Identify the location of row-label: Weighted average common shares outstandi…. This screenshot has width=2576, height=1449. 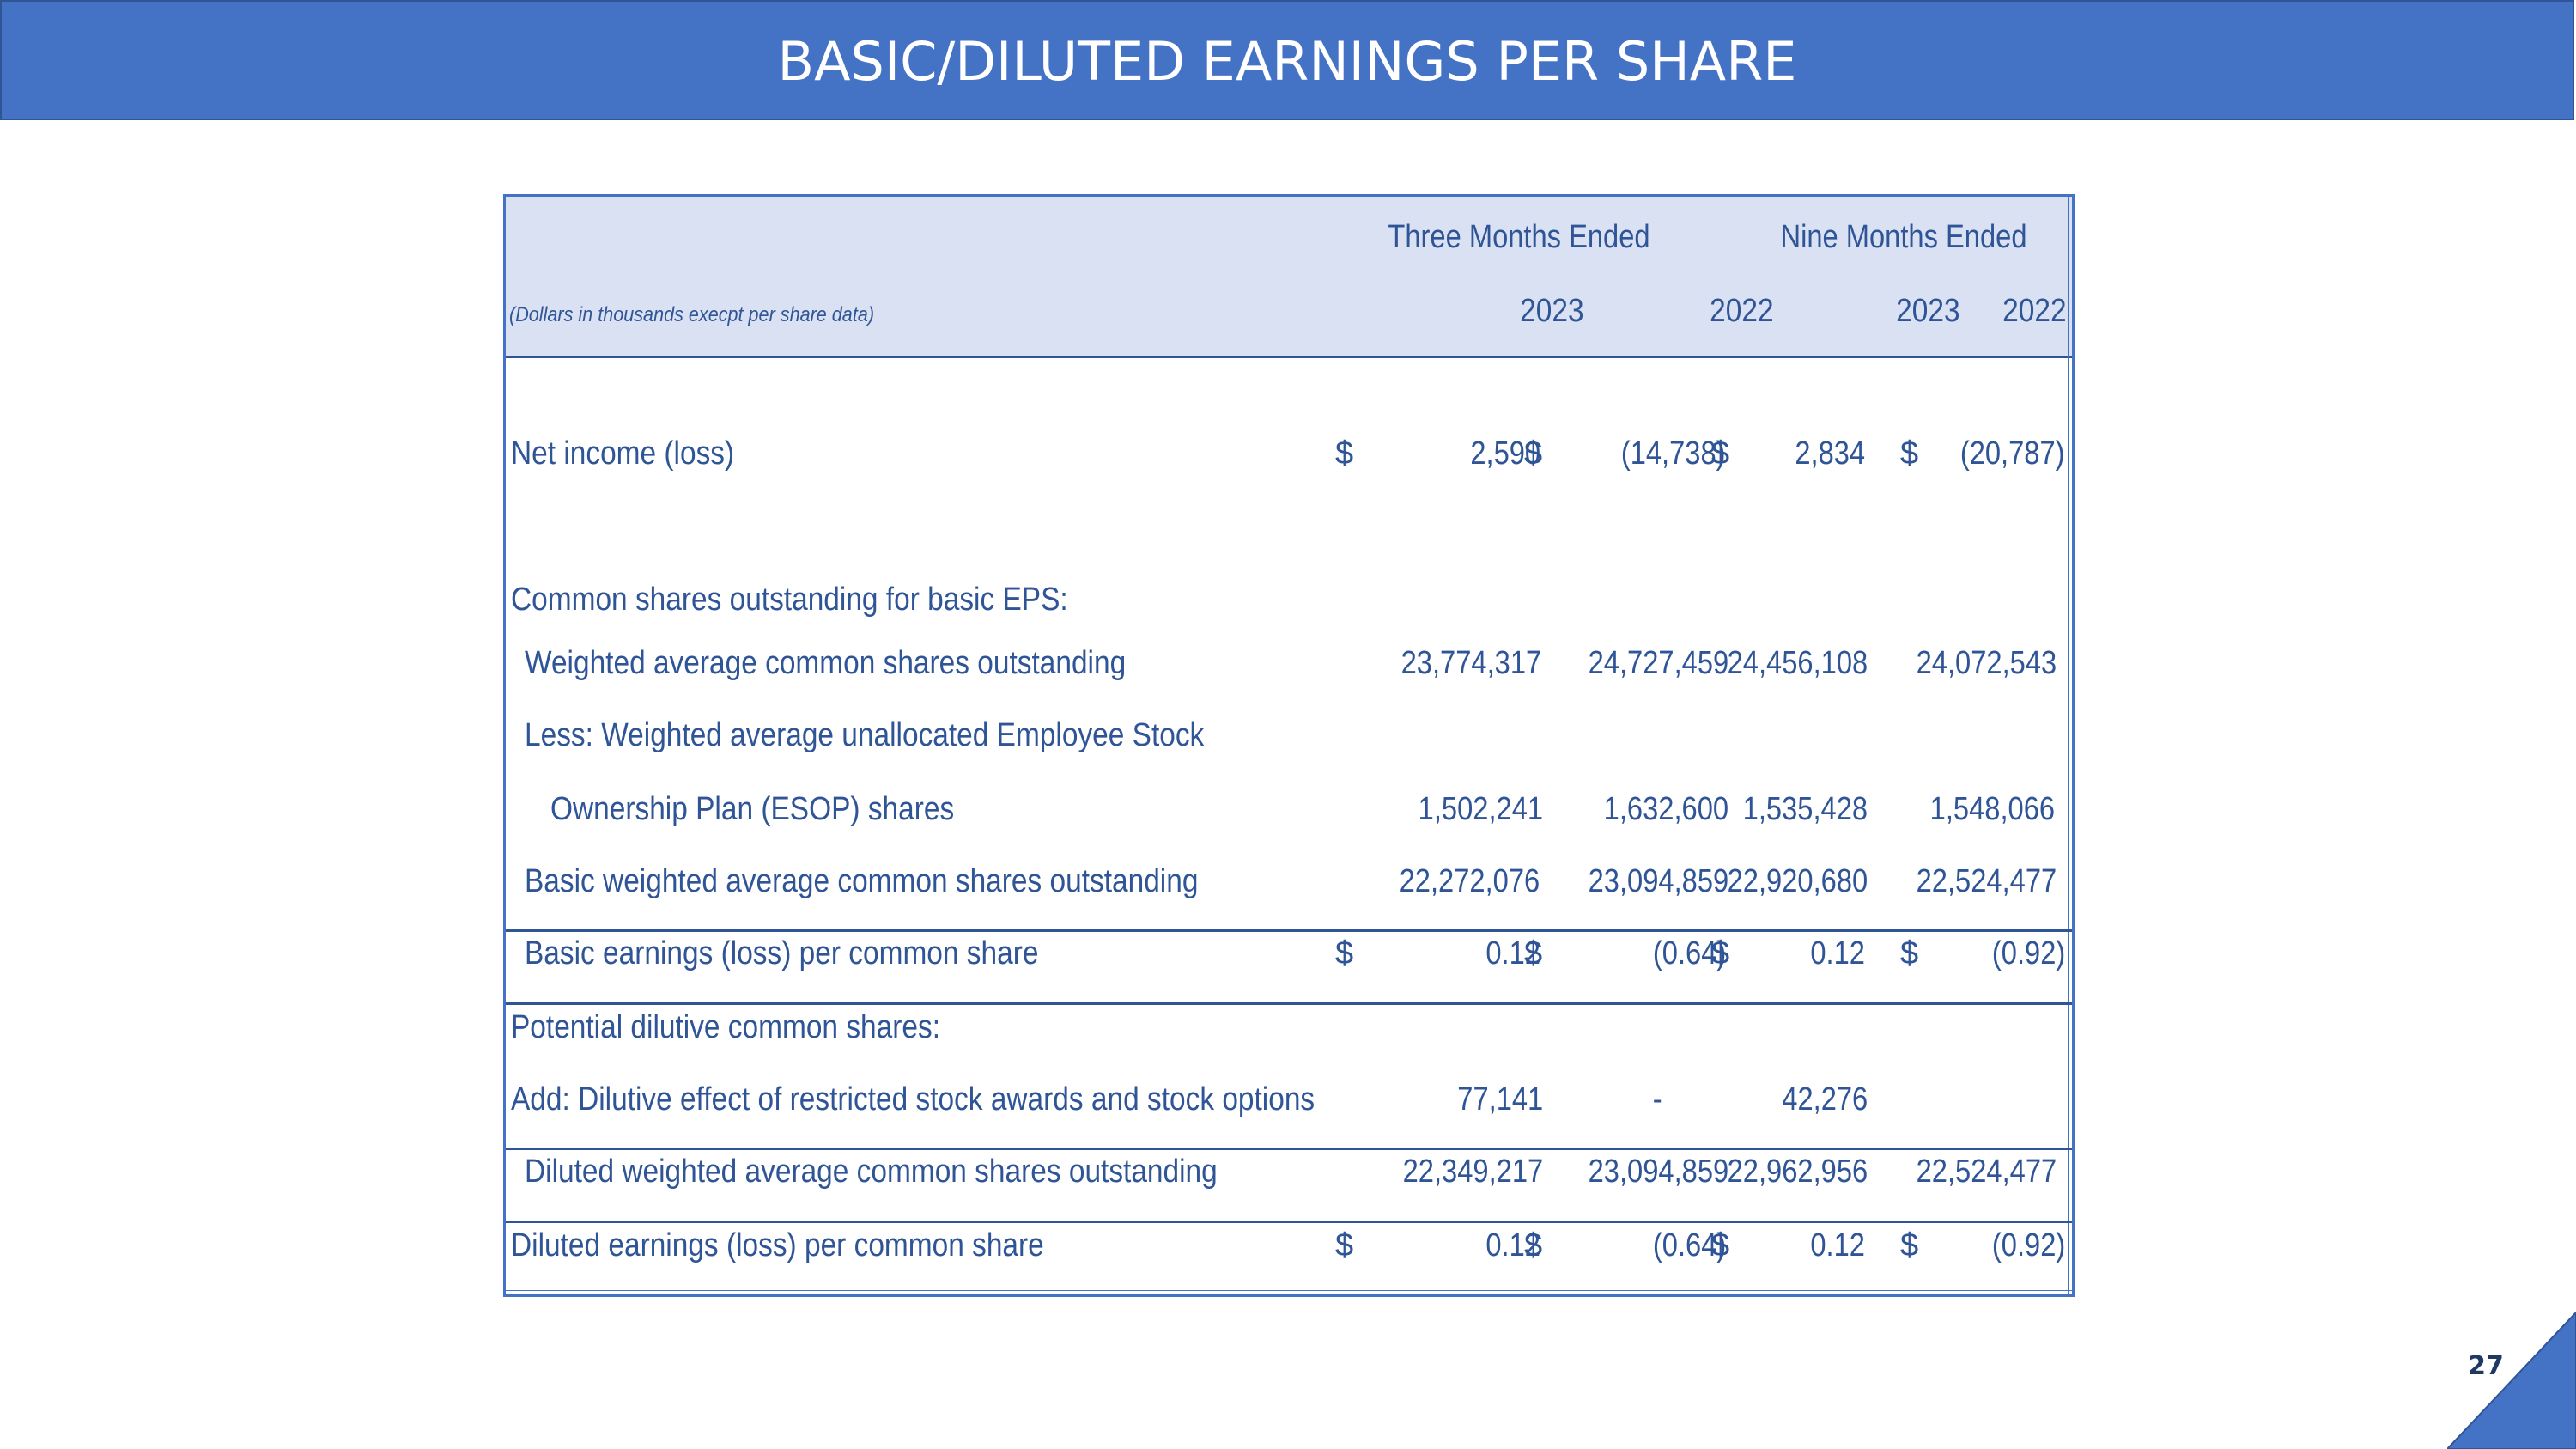
(826, 663).